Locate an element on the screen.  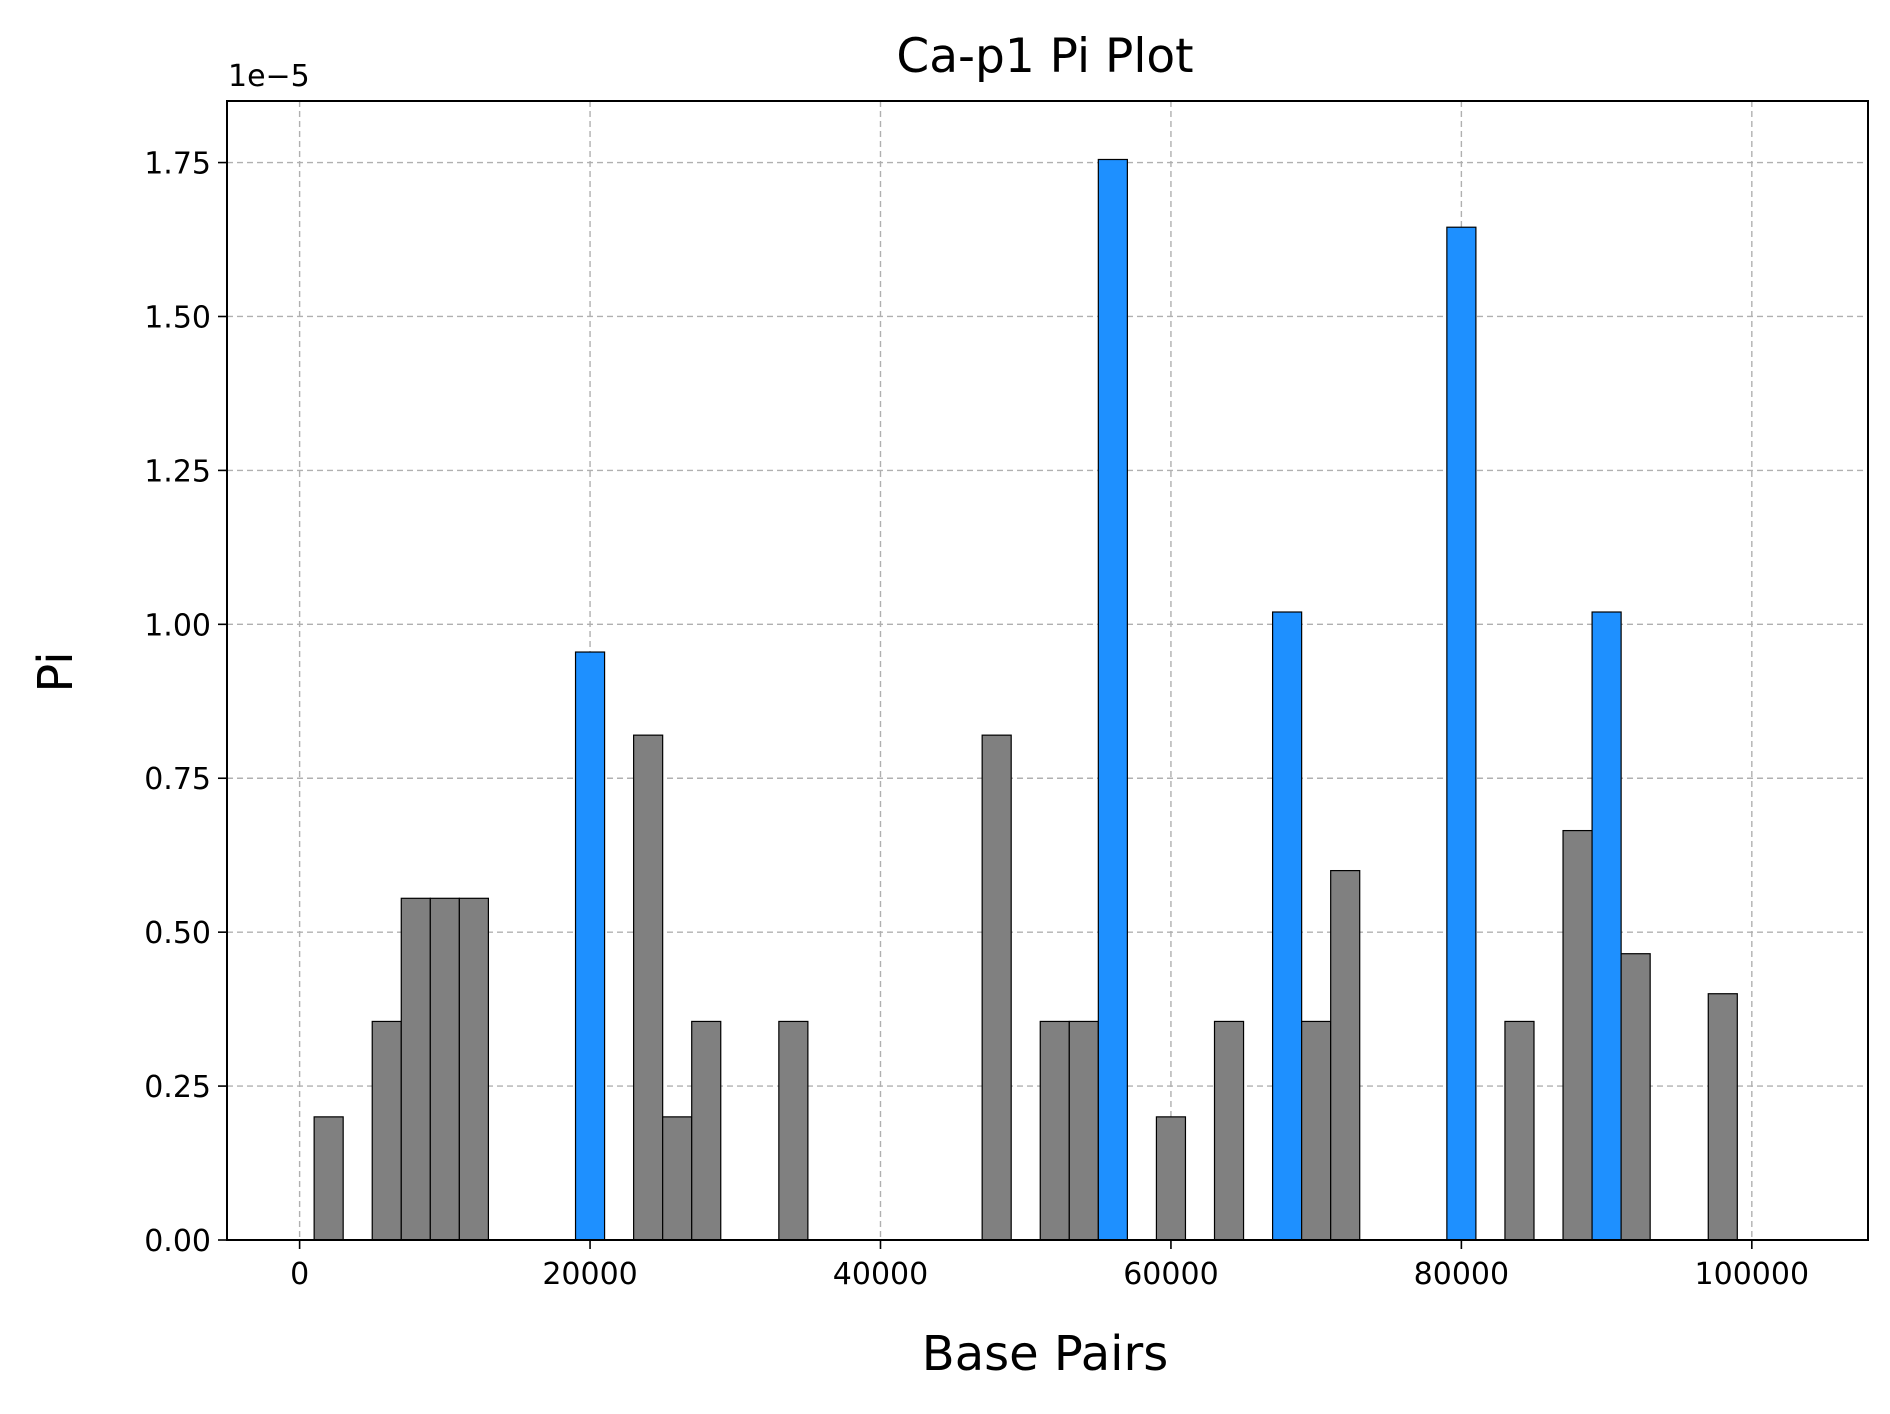
y-tick-label: 1.00 is located at coordinates (177, 625).